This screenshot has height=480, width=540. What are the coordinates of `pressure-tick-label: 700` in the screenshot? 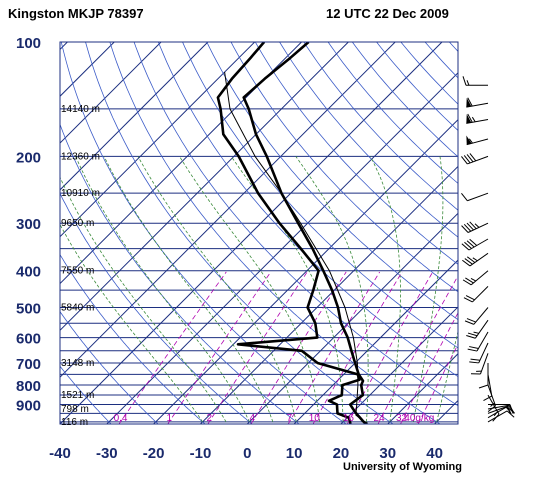 It's located at (28, 364).